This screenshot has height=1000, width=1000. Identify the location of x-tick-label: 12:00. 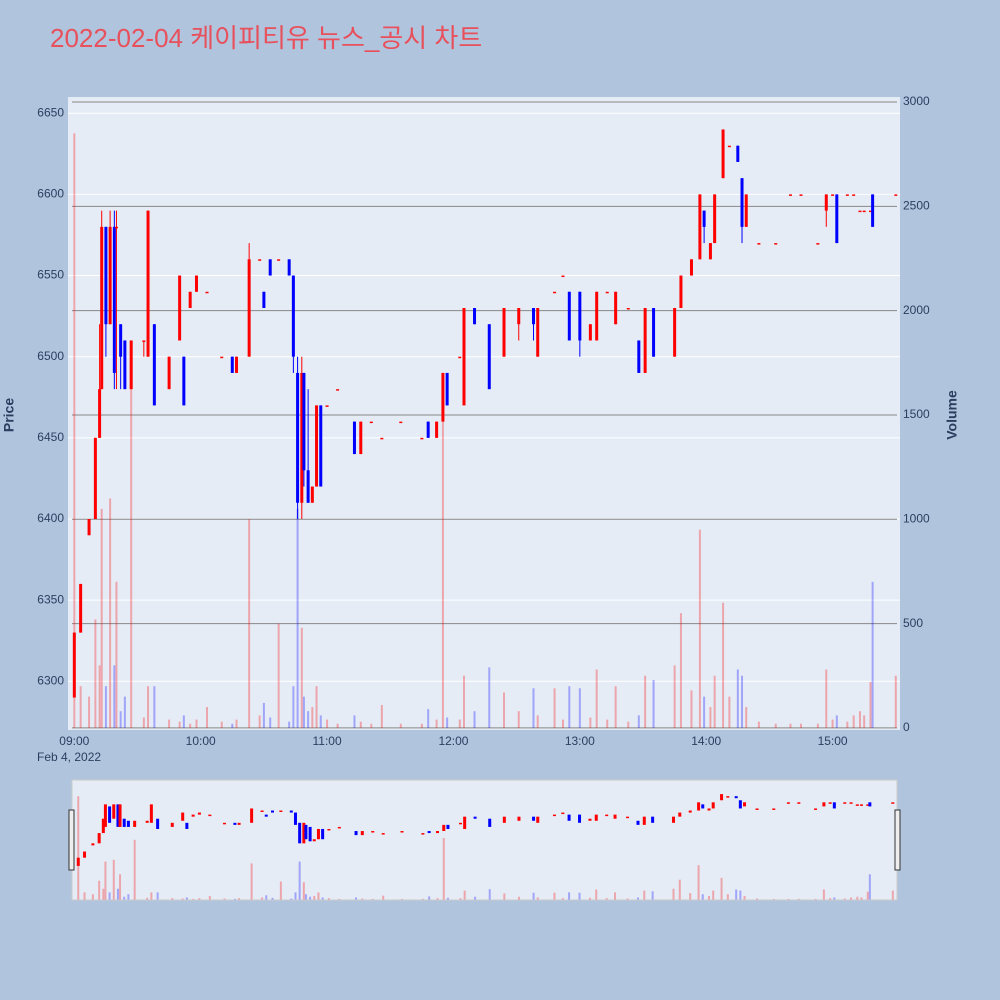
(453, 741).